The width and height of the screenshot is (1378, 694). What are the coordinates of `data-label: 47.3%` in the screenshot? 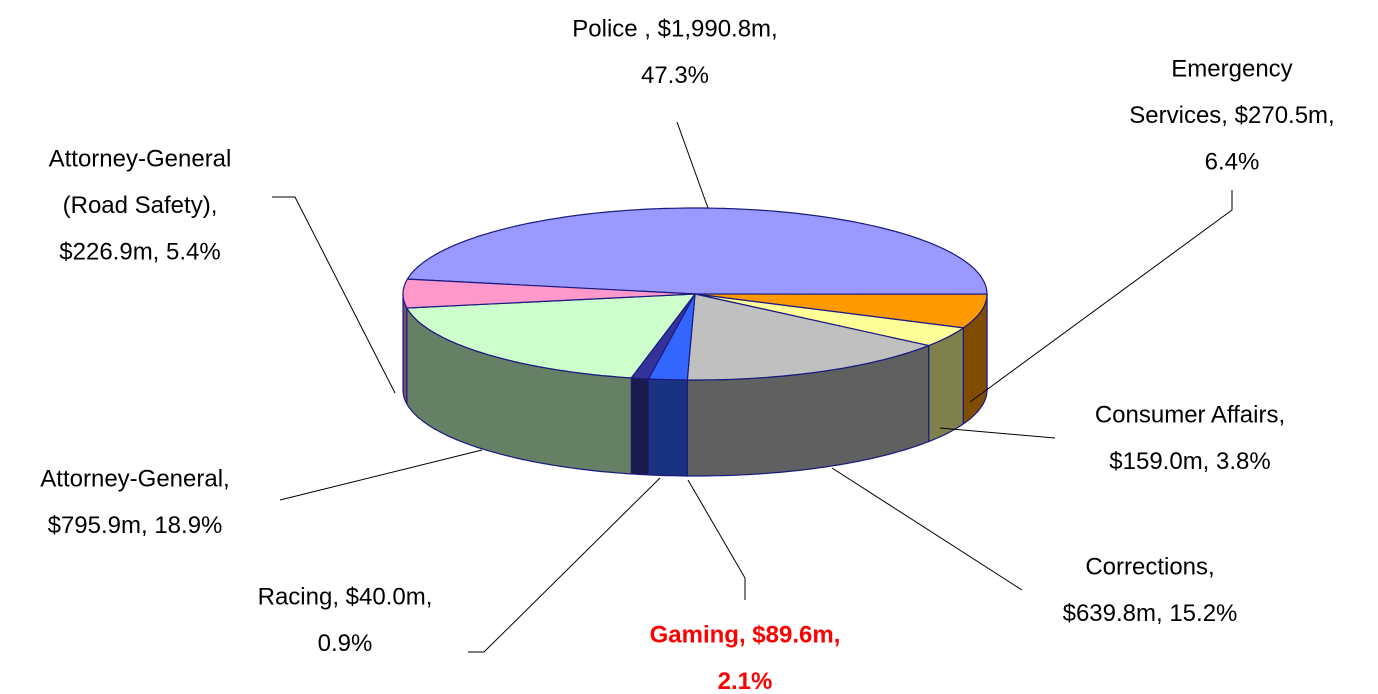 It's located at (675, 75).